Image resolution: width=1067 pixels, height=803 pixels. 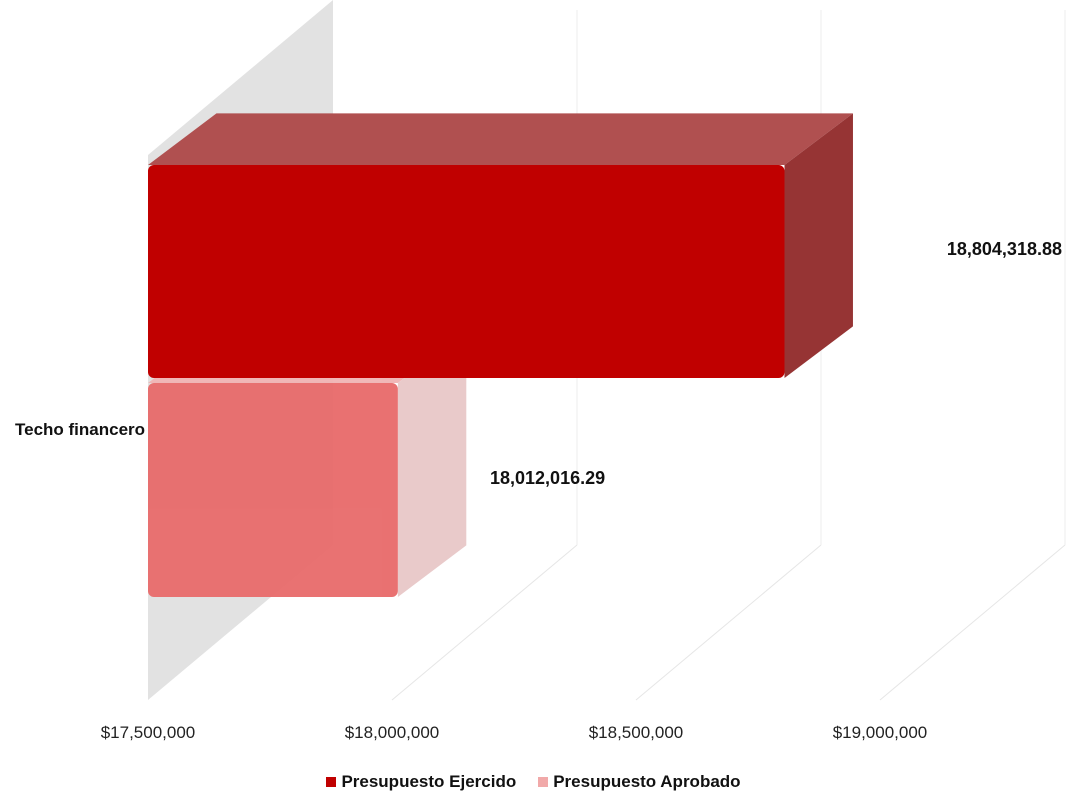 What do you see at coordinates (148, 732) in the screenshot?
I see `x-tick-label: $17,500,000` at bounding box center [148, 732].